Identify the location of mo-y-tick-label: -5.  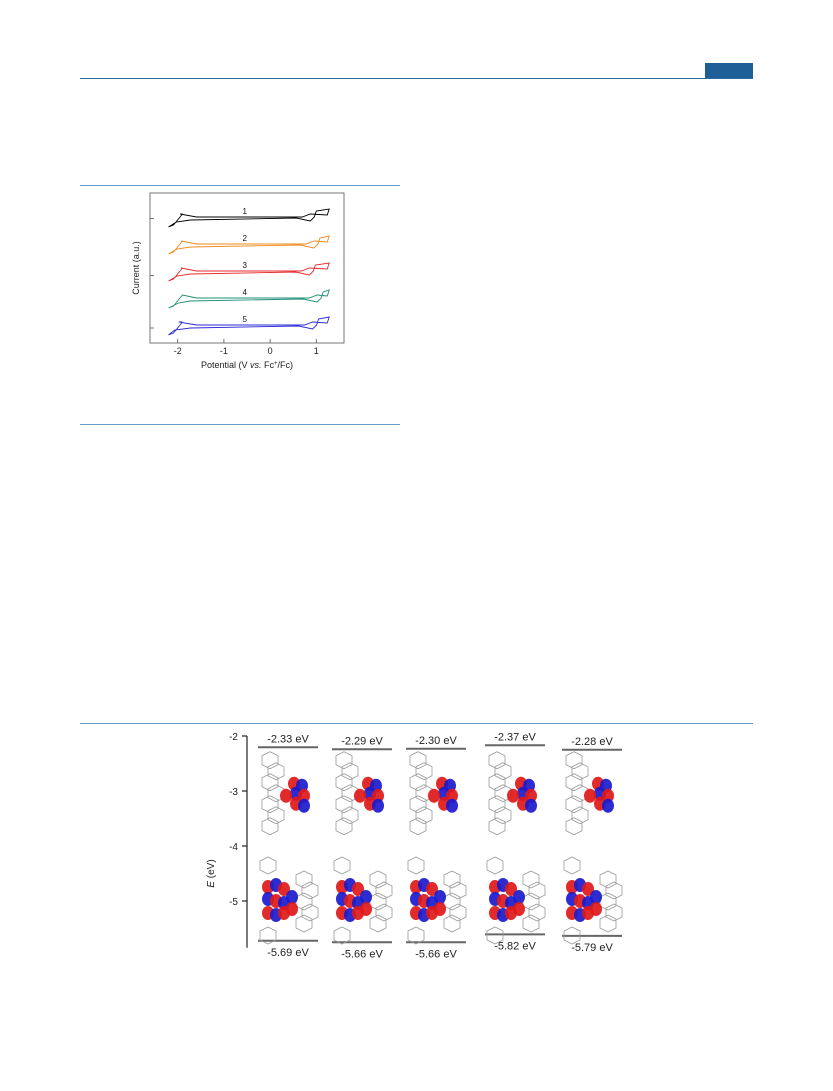
(233, 902).